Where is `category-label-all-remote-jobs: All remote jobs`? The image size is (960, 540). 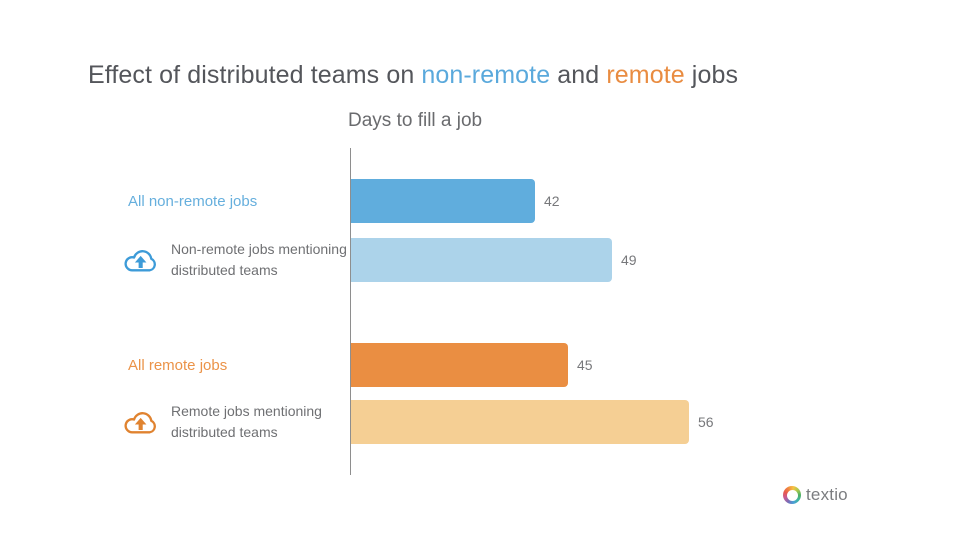 category-label-all-remote-jobs: All remote jobs is located at coordinates (177, 365).